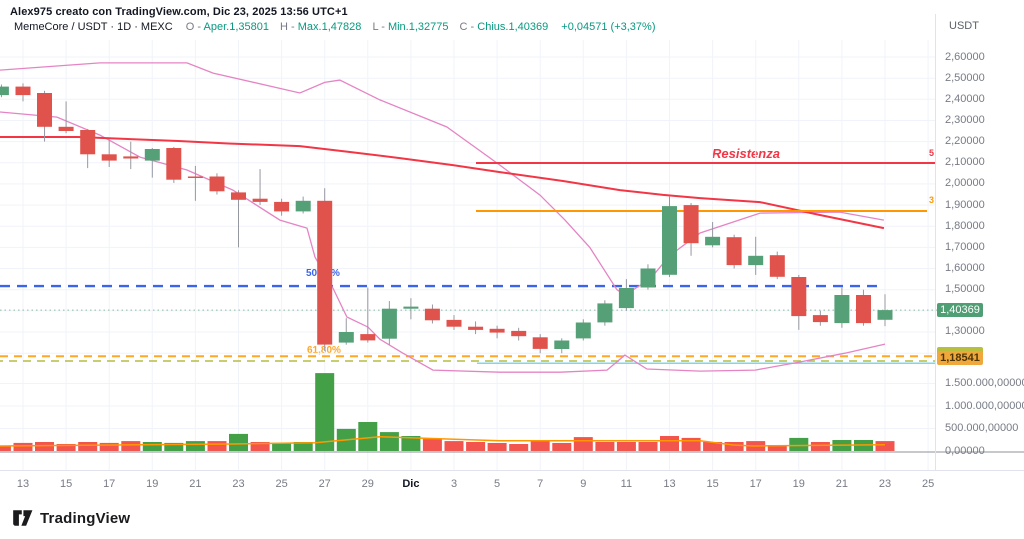 The height and width of the screenshot is (539, 1024). Describe the element at coordinates (540, 484) in the screenshot. I see `time-axis-label: 7` at that location.